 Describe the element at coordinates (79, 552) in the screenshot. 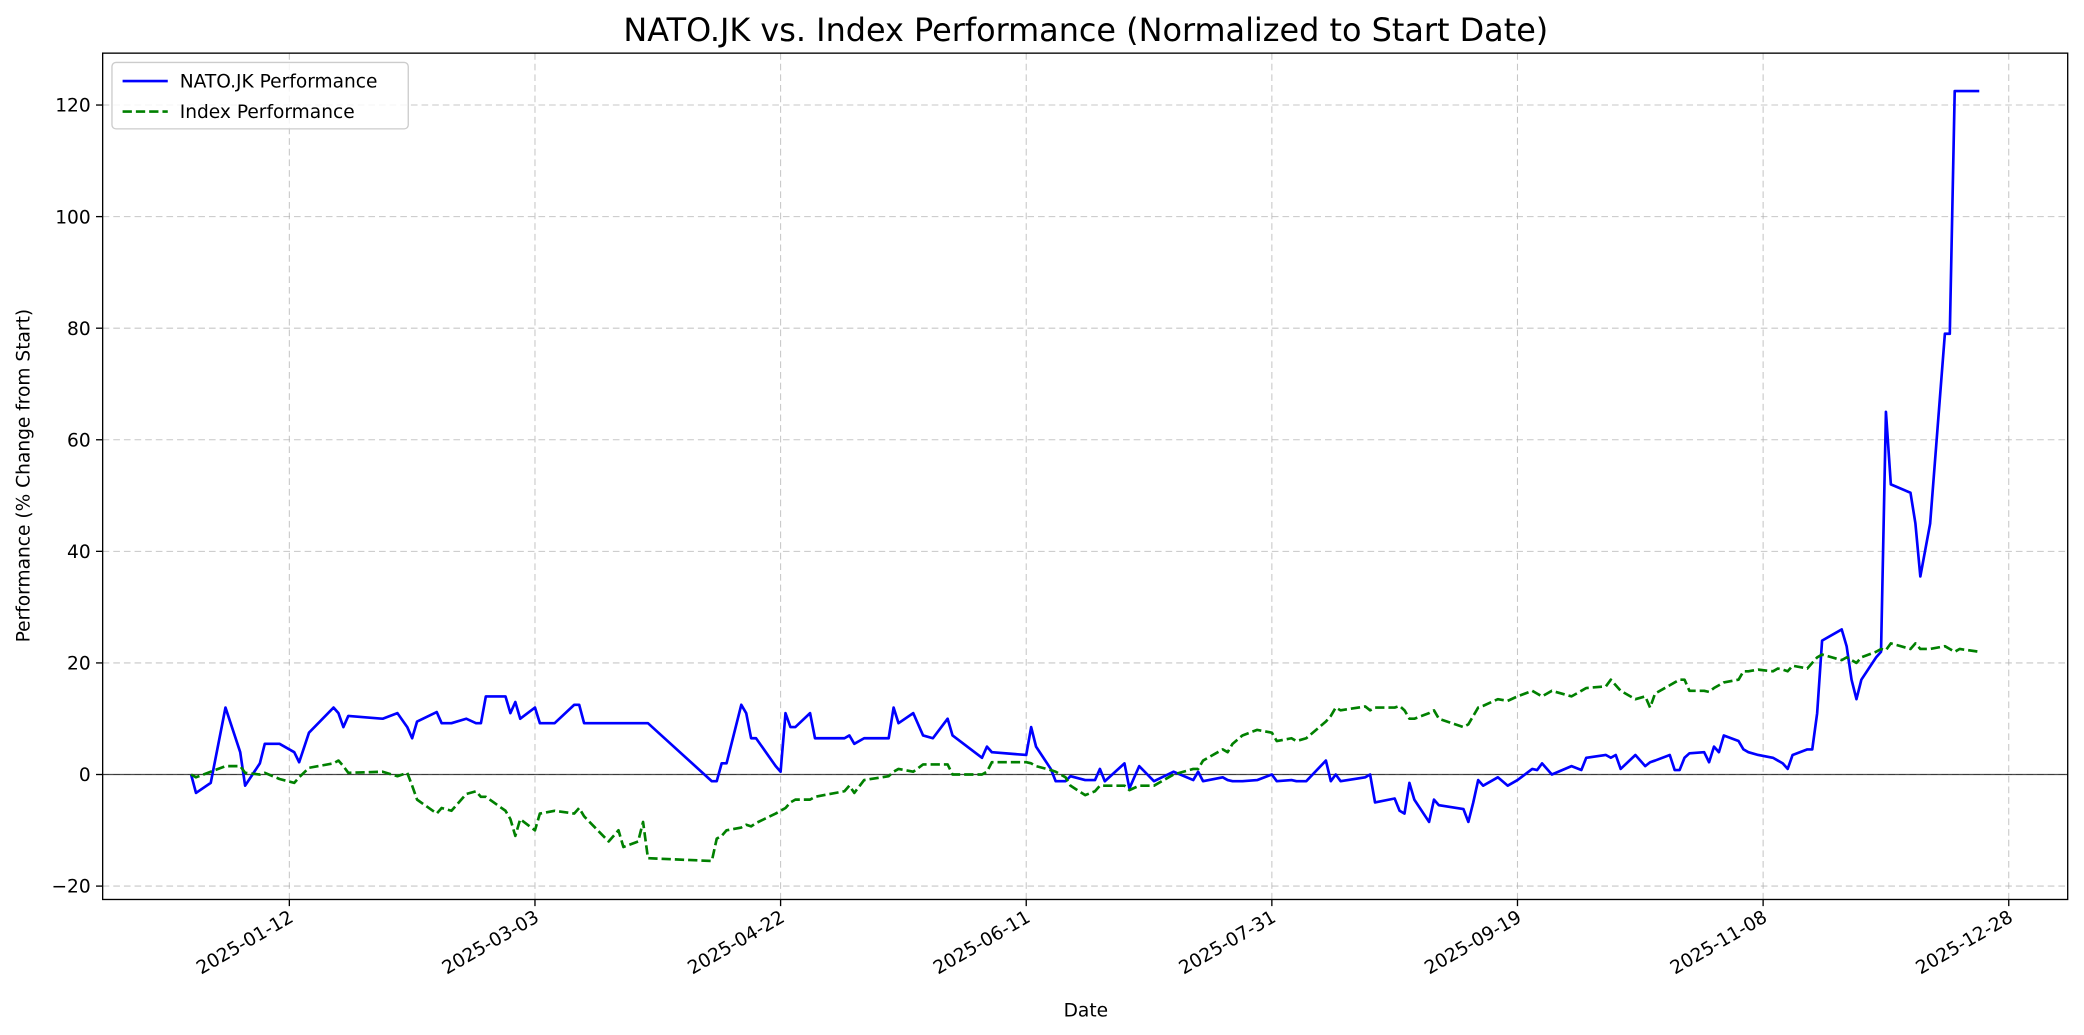

I see `y-tick-label: 40` at that location.